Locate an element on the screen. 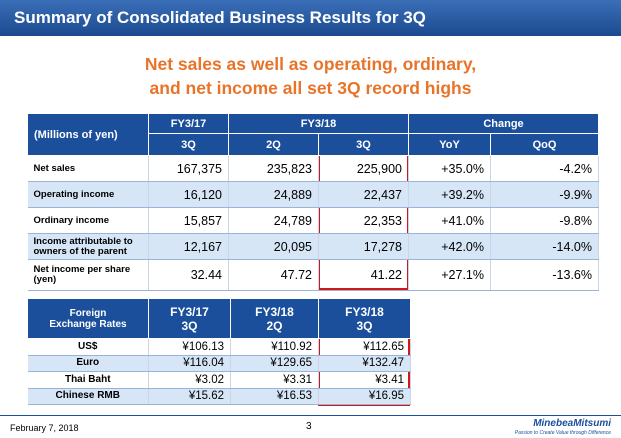  header-cell: Foreign Exchange Rates is located at coordinates (88, 318).